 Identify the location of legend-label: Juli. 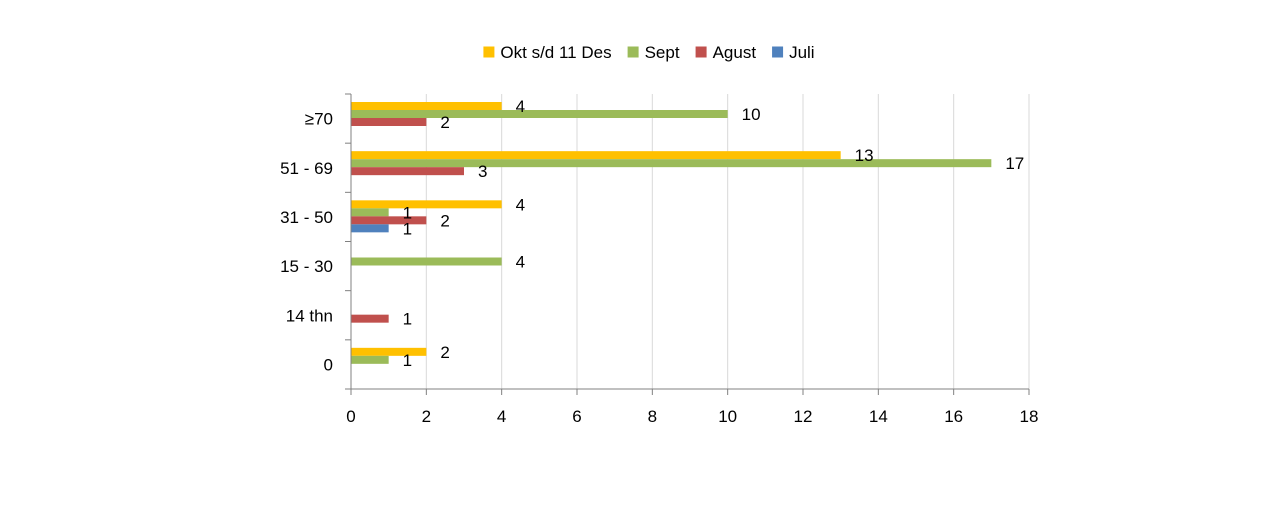
(802, 52).